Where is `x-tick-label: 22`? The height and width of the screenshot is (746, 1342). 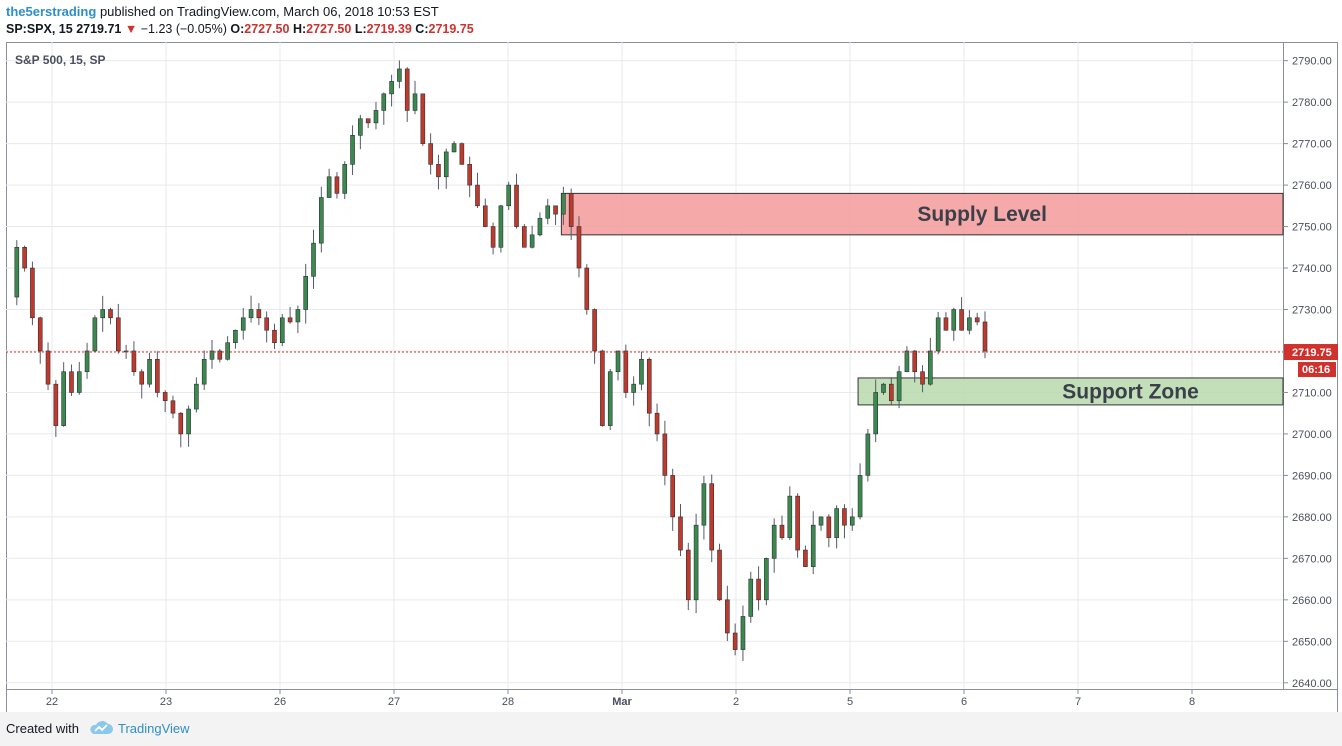
x-tick-label: 22 is located at coordinates (52, 702).